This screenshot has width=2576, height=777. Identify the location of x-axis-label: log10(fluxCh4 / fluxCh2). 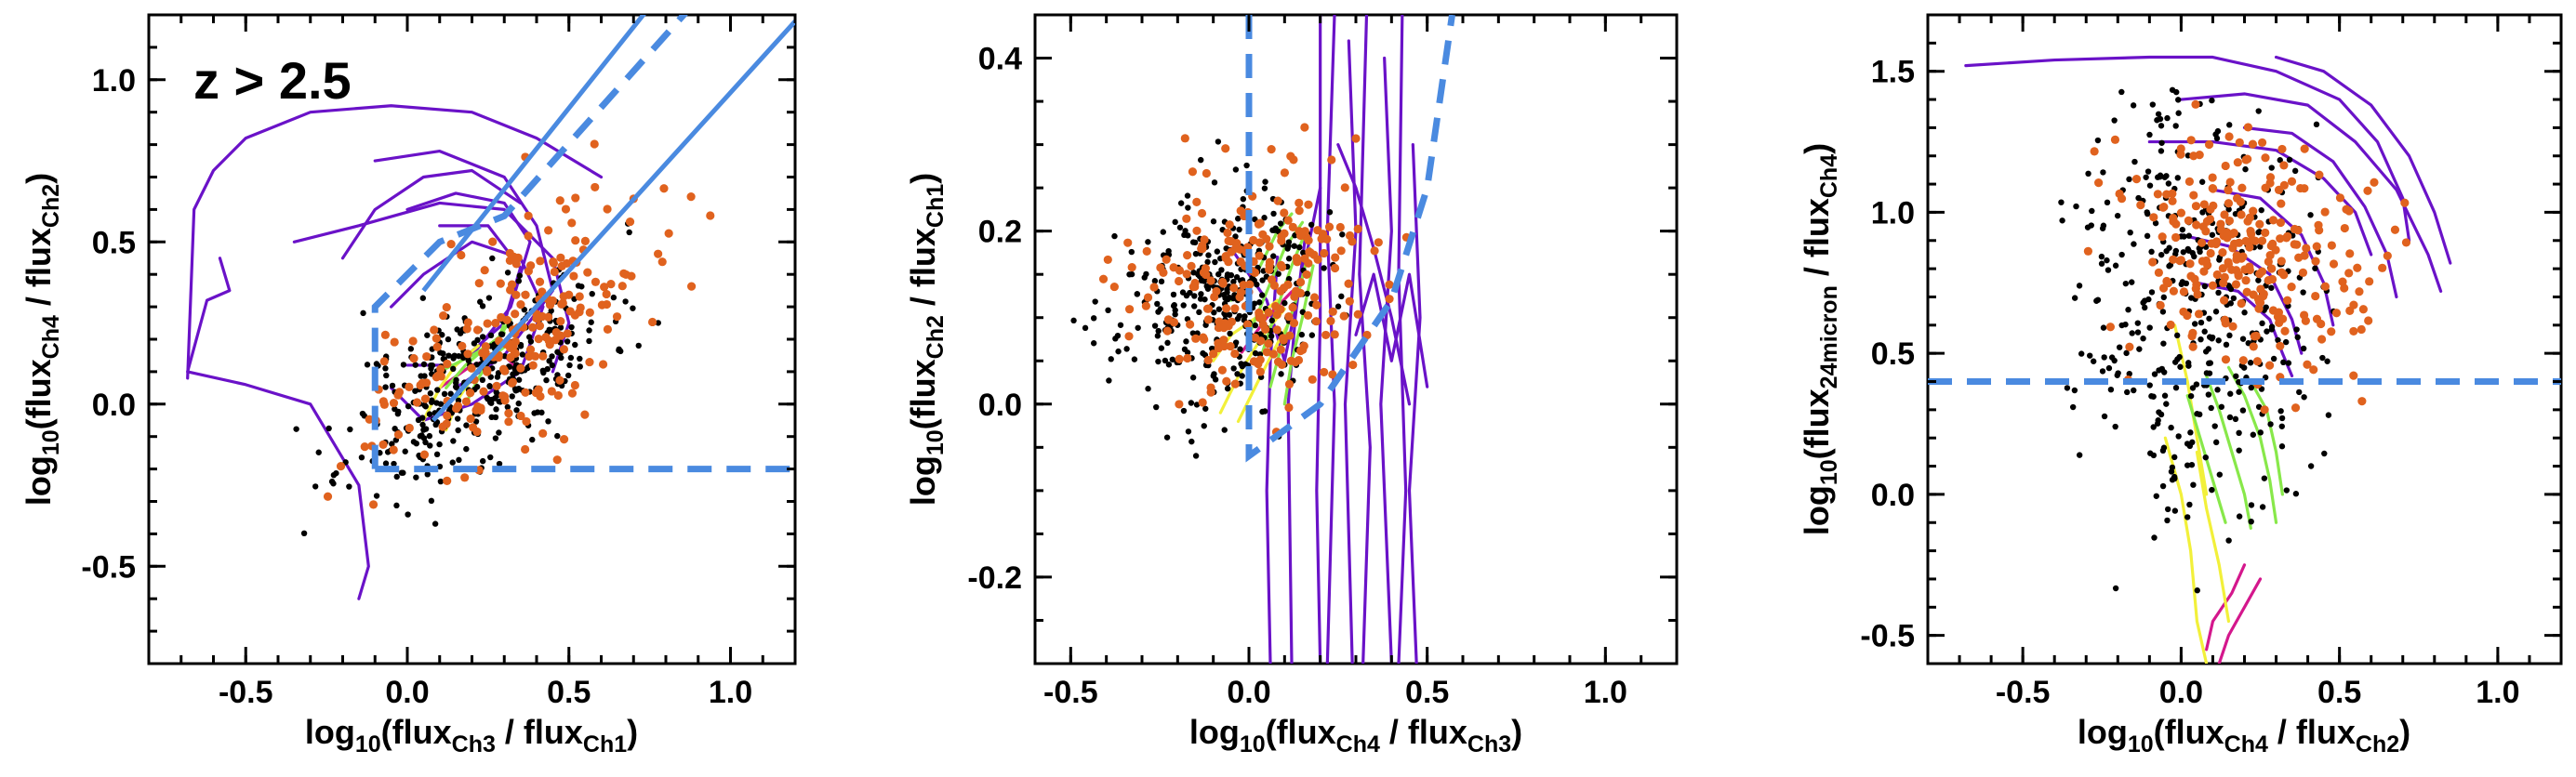
(2244, 735).